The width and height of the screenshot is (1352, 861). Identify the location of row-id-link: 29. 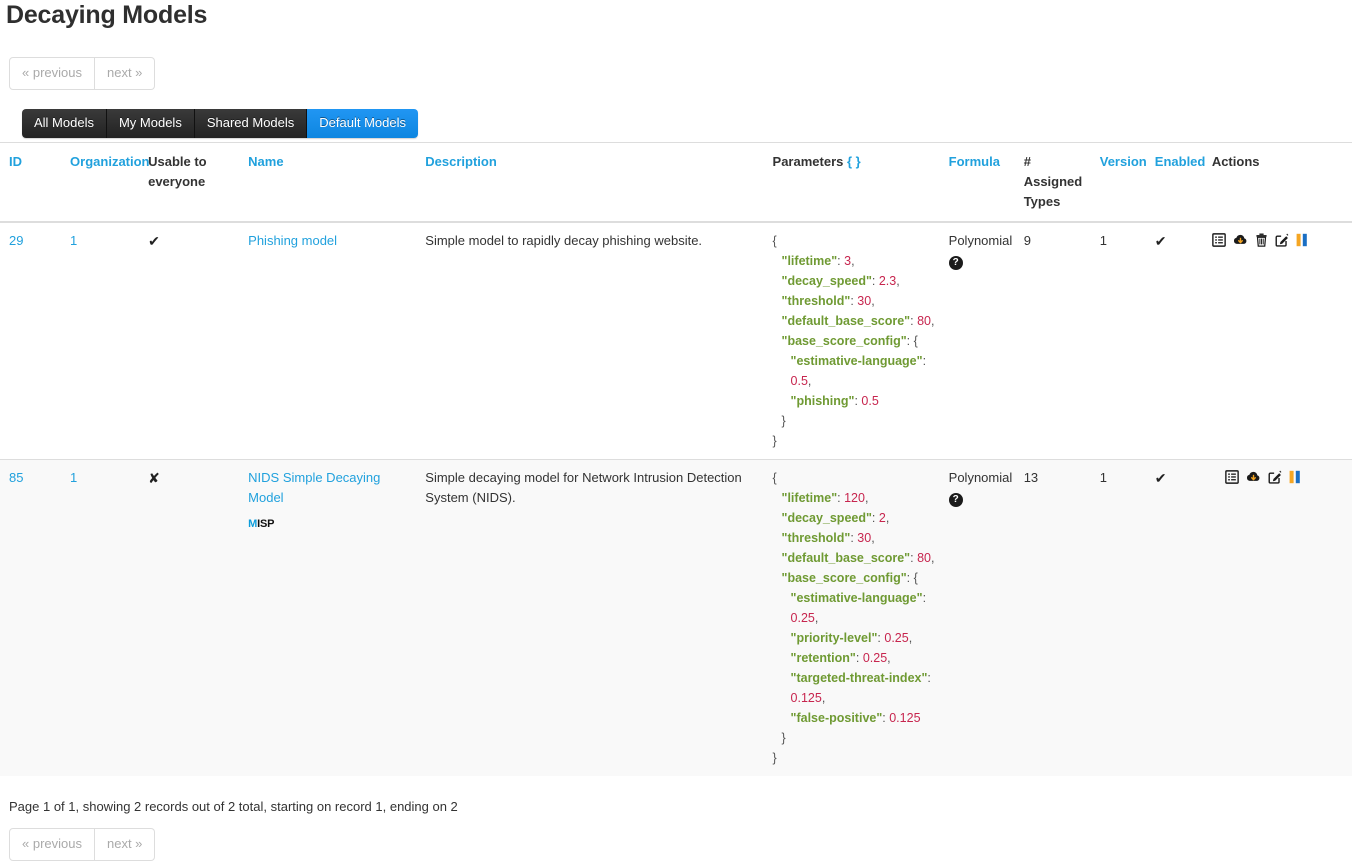
(16, 240).